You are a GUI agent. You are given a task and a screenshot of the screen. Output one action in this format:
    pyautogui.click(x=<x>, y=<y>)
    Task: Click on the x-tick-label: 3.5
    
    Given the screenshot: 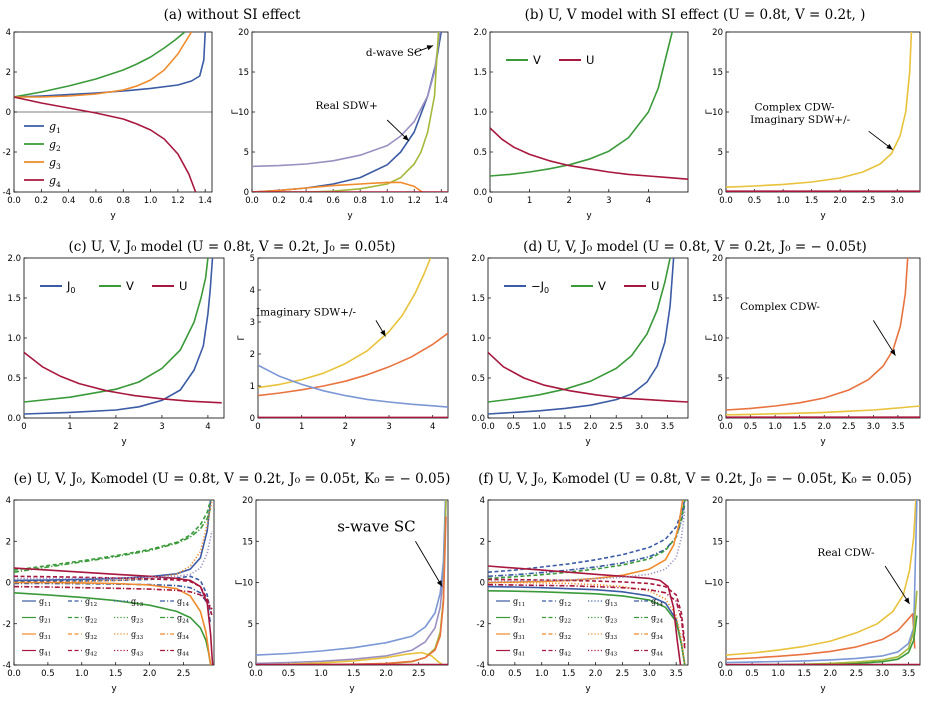 What is the action you would take?
    pyautogui.click(x=898, y=427)
    